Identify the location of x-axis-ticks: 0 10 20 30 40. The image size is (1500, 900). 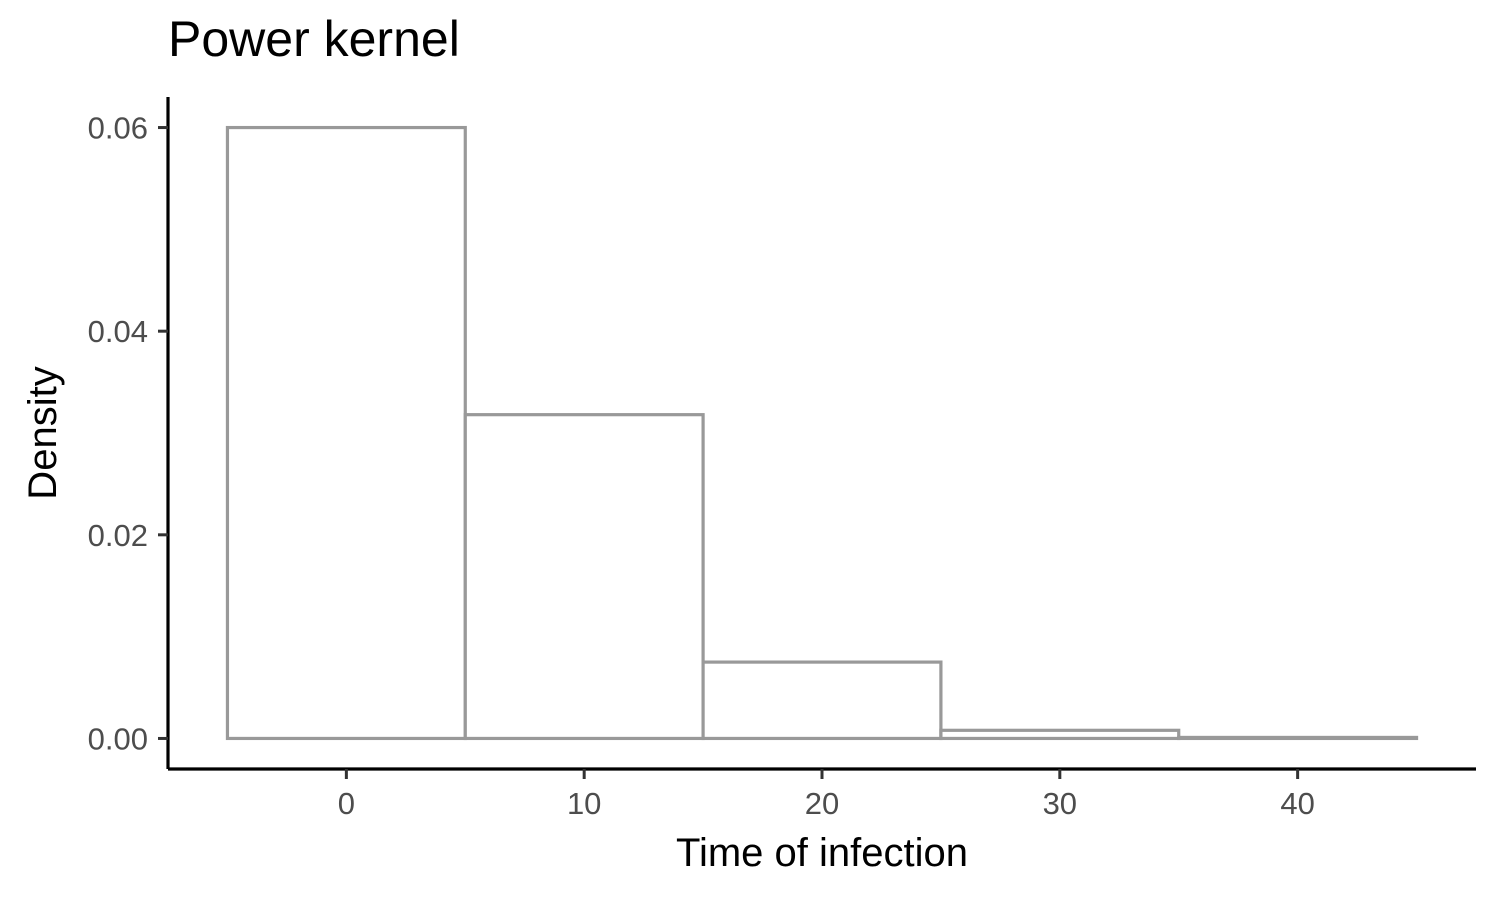
(826, 795).